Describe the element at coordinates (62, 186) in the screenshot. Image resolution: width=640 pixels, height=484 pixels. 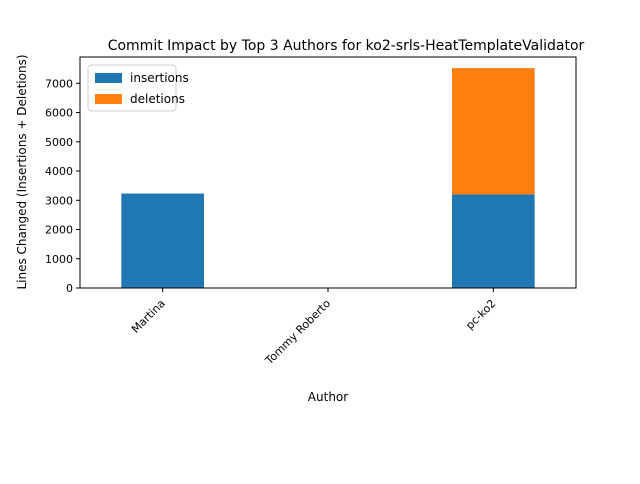
I see `y-axis: 0 1000 2000 3000 4000 5000 6000 7000` at that location.